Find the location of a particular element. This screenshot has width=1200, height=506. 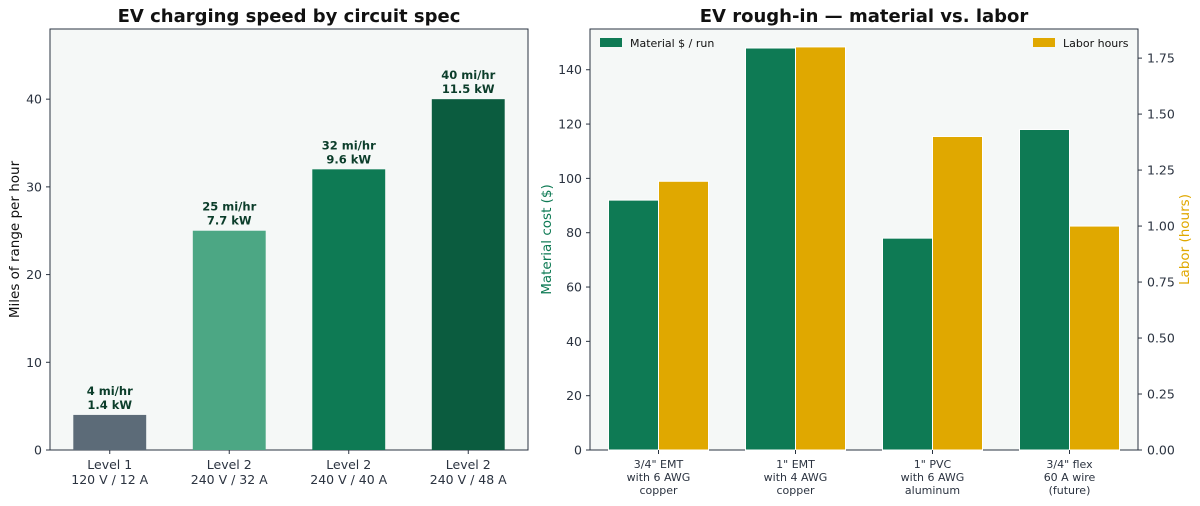

legend-material-label: Material $ / run is located at coordinates (672, 43).